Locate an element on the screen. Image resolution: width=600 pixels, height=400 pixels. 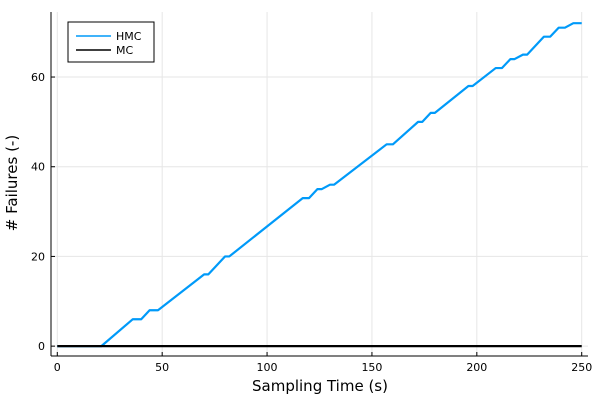
x-tick-label: 0 is located at coordinates (57, 367).